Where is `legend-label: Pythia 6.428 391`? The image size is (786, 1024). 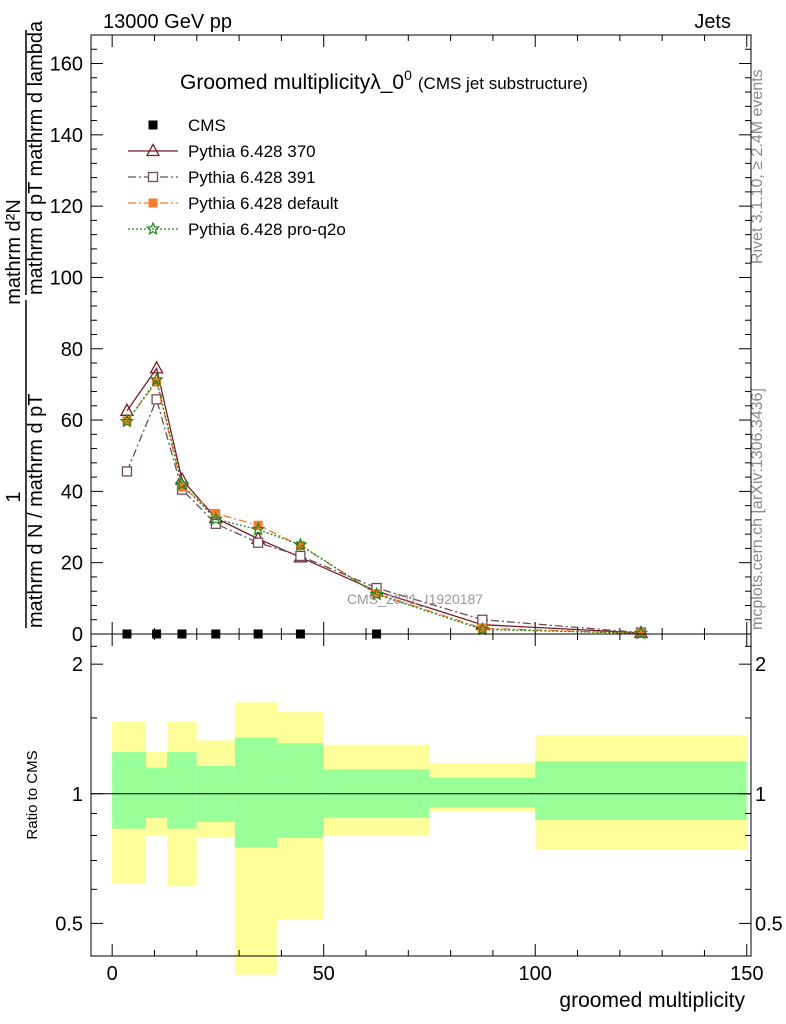 legend-label: Pythia 6.428 391 is located at coordinates (252, 177).